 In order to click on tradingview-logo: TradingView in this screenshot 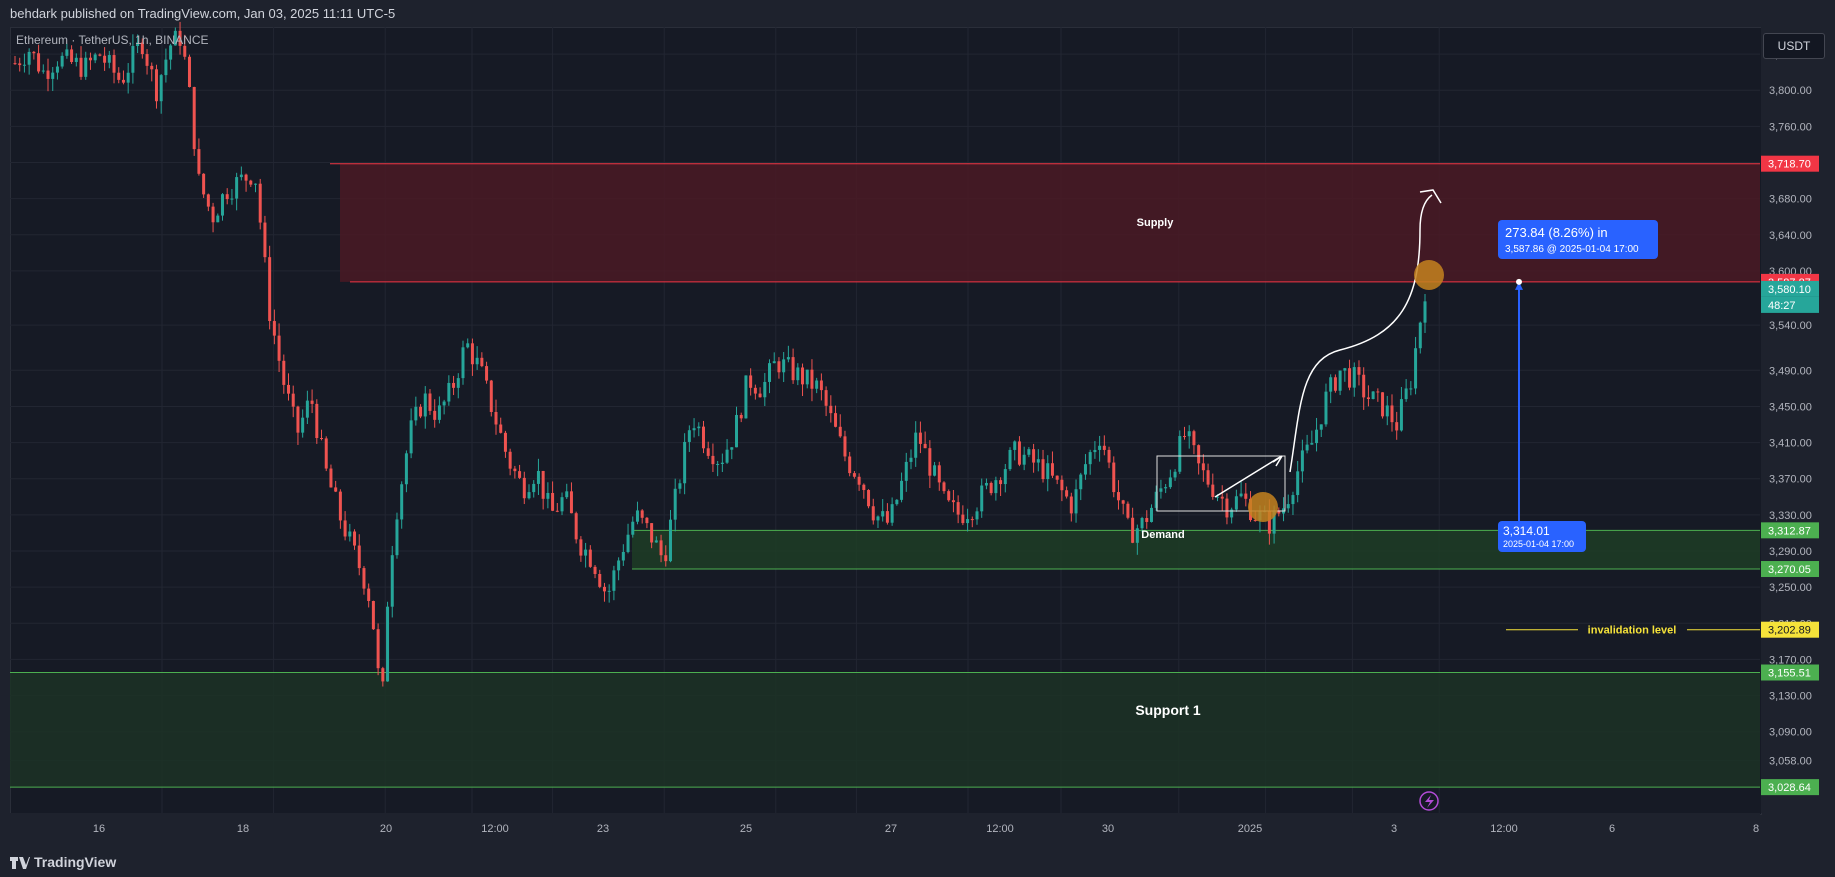, I will do `click(63, 862)`.